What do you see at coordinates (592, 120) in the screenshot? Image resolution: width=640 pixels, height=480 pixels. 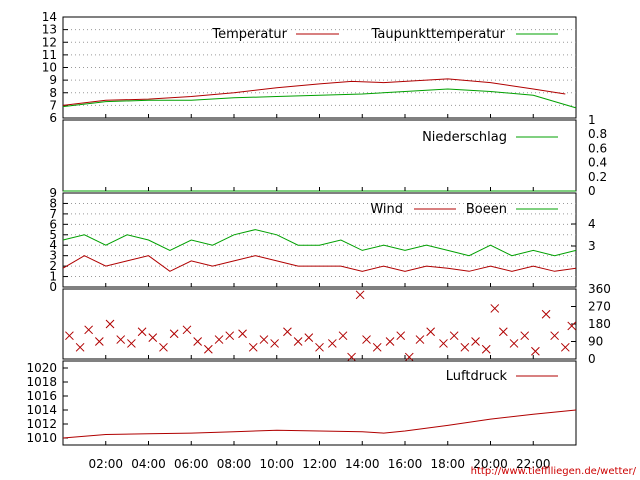 I see `y2-tick-label: 1` at bounding box center [592, 120].